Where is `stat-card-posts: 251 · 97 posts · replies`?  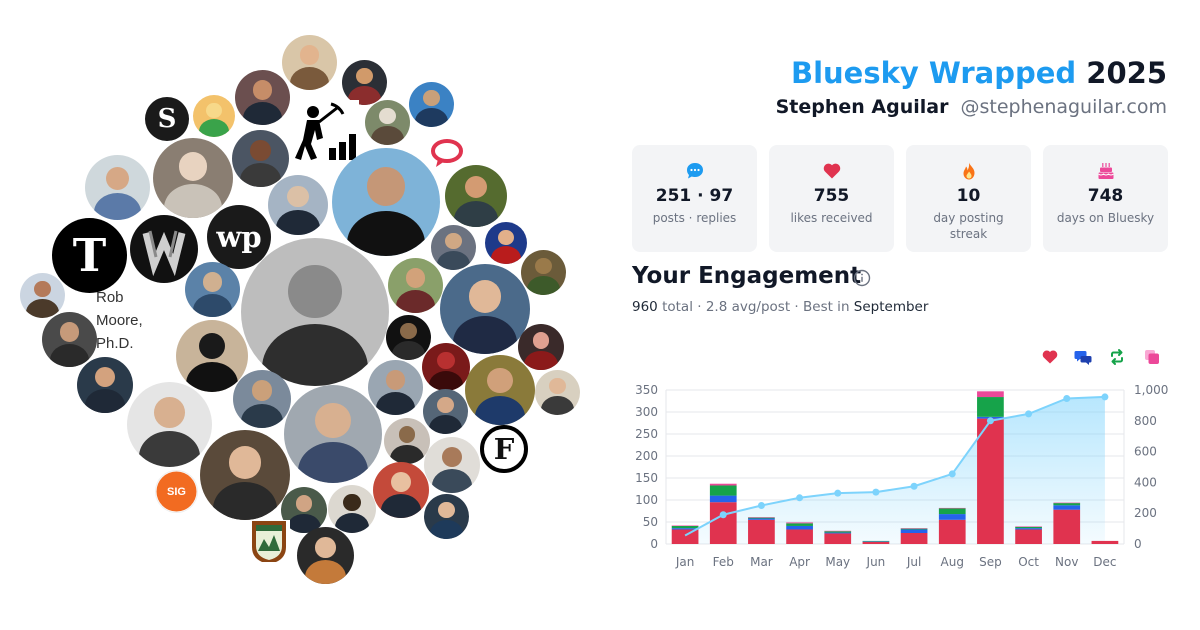 stat-card-posts: 251 · 97 posts · replies is located at coordinates (694, 198).